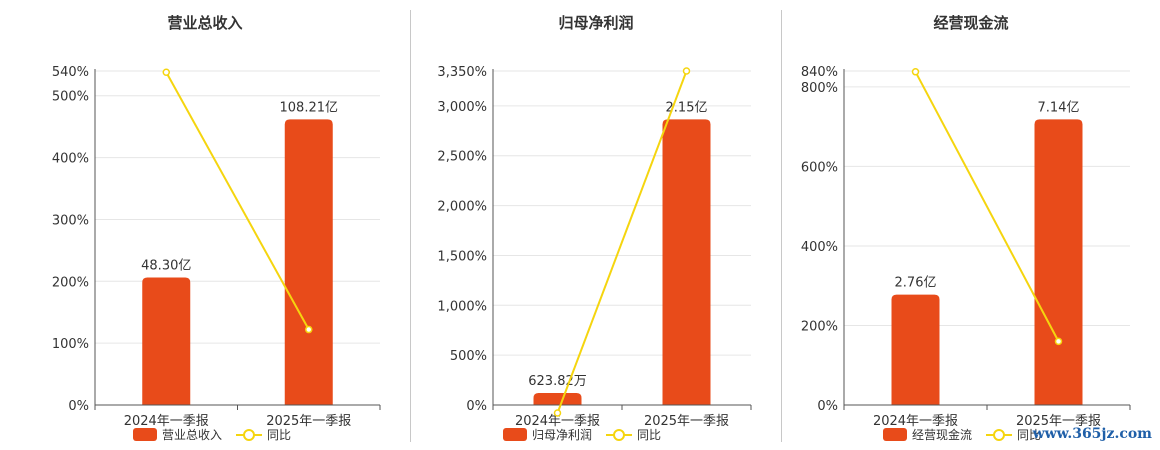 The height and width of the screenshot is (450, 1160). I want to click on y-tick-label: 3,000%, so click(462, 107).